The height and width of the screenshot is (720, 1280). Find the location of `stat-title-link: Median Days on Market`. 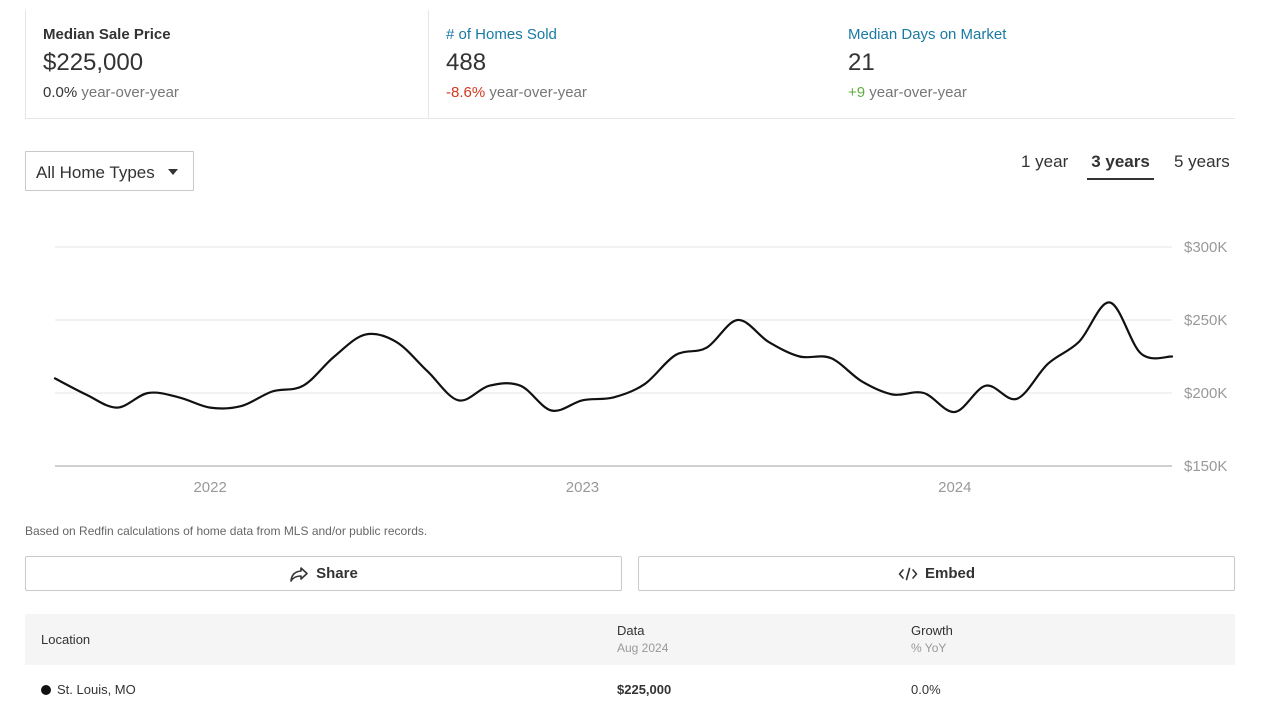

stat-title-link: Median Days on Market is located at coordinates (927, 34).